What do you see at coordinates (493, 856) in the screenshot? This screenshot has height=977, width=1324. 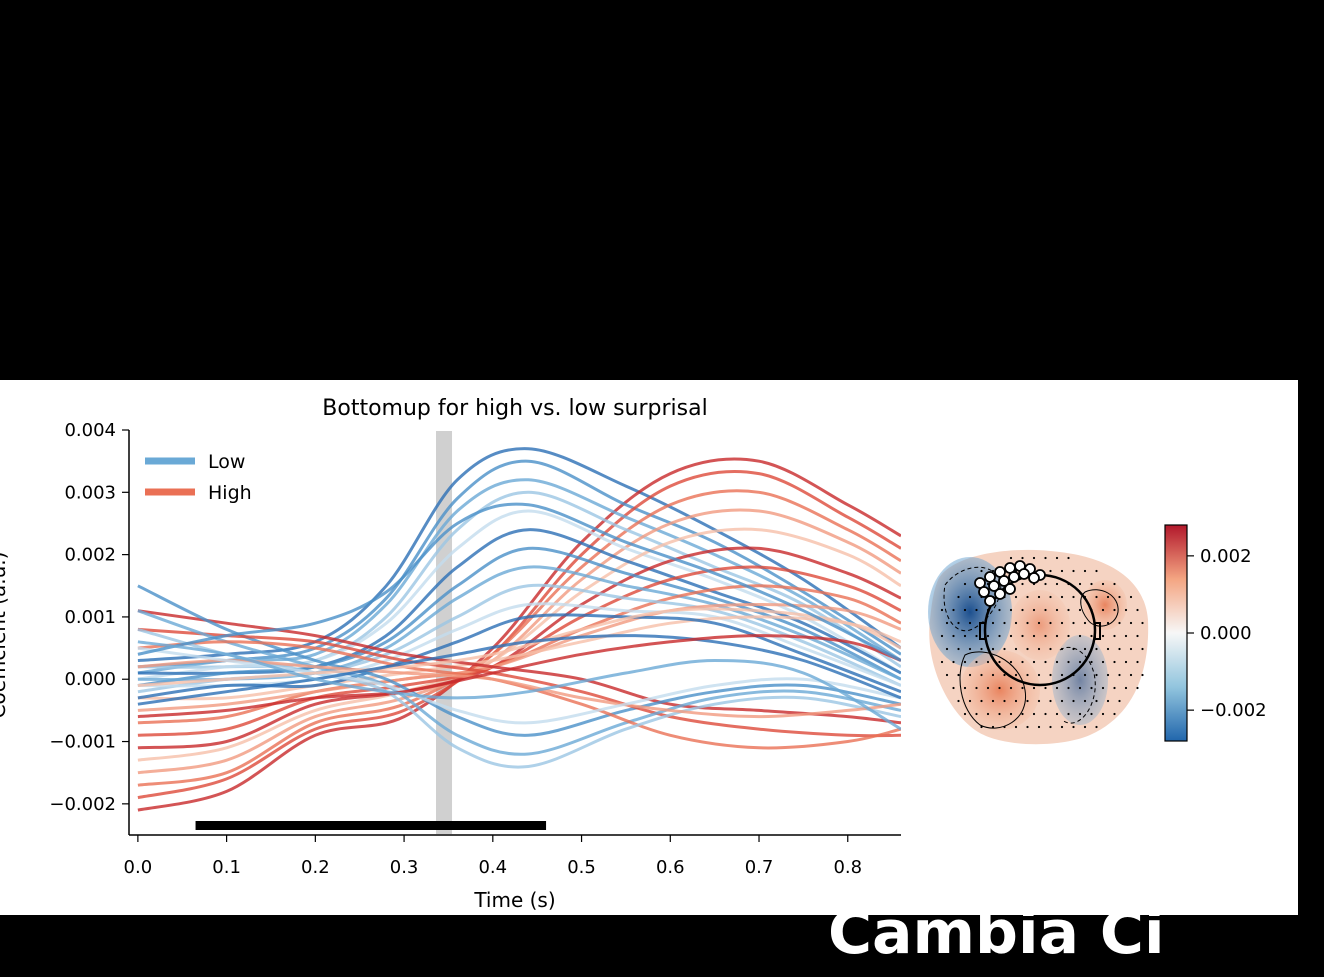 I see `x-ticks: 0.0 0.1 0.2 0.3 0.4 0.5 0.6 0.7 0.8` at bounding box center [493, 856].